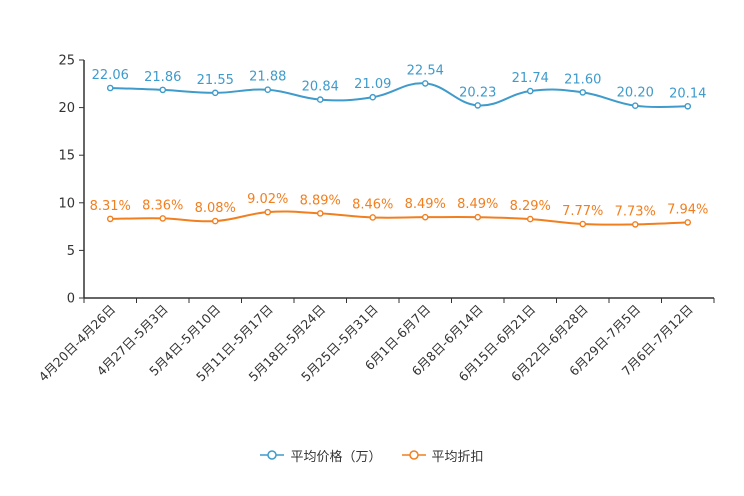 The height and width of the screenshot is (496, 744). I want to click on data-label: 8.08%, so click(215, 208).